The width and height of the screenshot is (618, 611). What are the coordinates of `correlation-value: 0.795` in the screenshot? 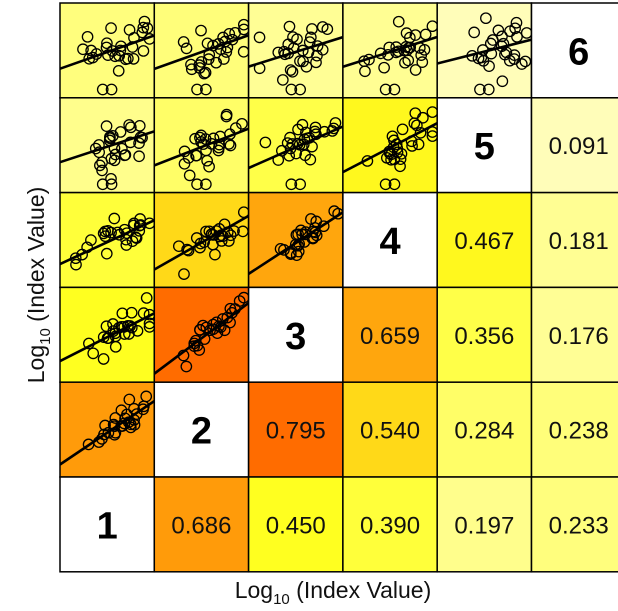 It's located at (296, 431).